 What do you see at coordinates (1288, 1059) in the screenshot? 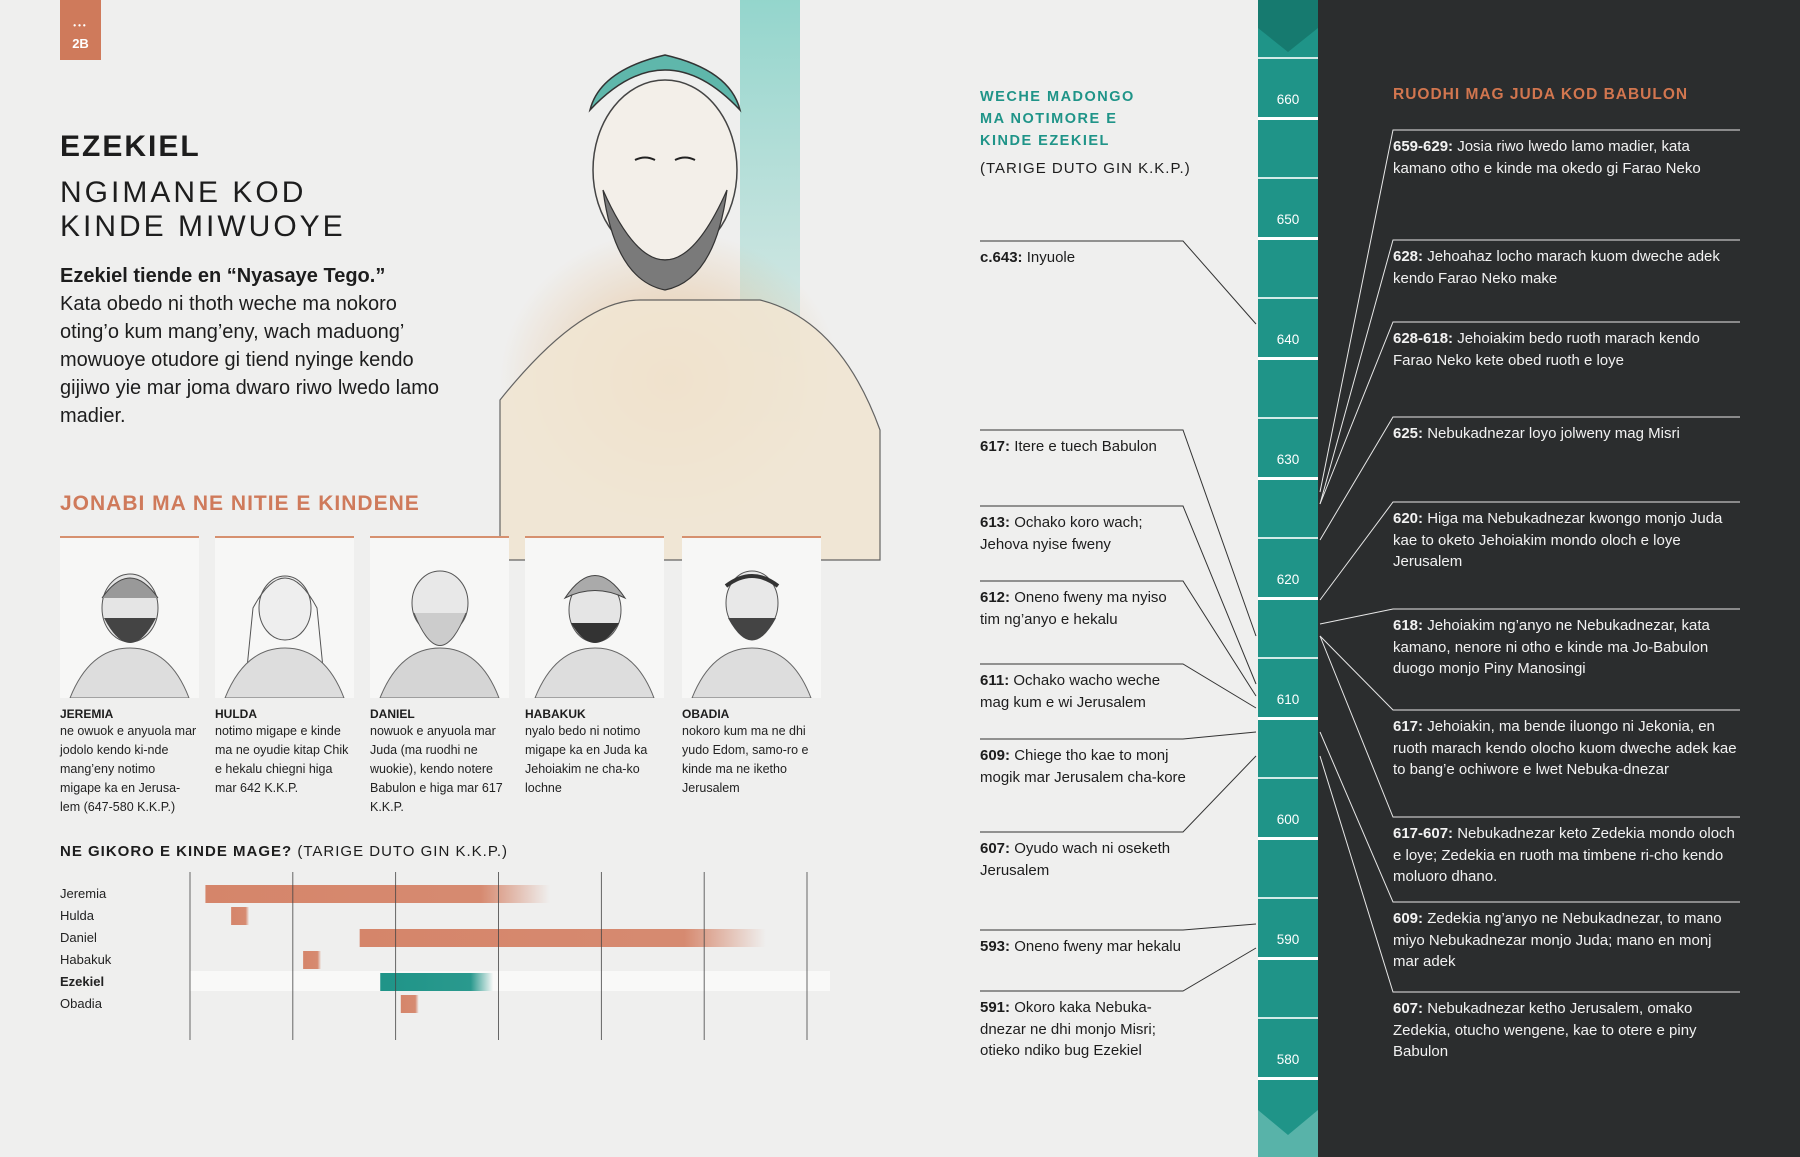
I see `year-label-580: 580` at bounding box center [1288, 1059].